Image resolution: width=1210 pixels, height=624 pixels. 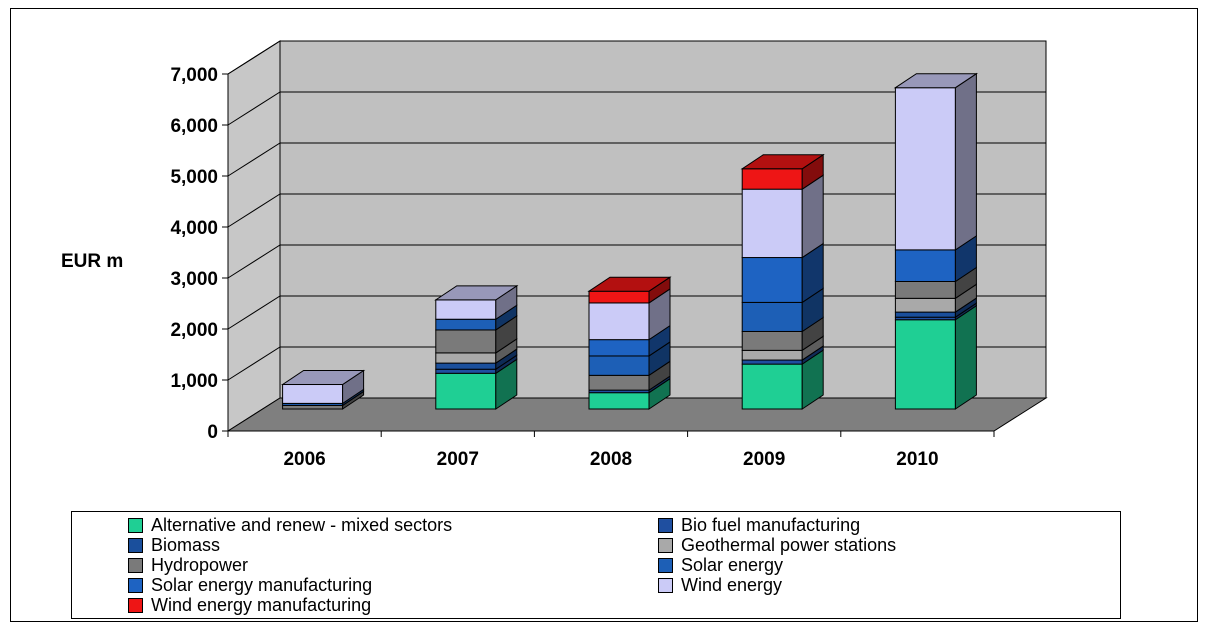 What do you see at coordinates (186, 544) in the screenshot?
I see `legend-label: Biomass` at bounding box center [186, 544].